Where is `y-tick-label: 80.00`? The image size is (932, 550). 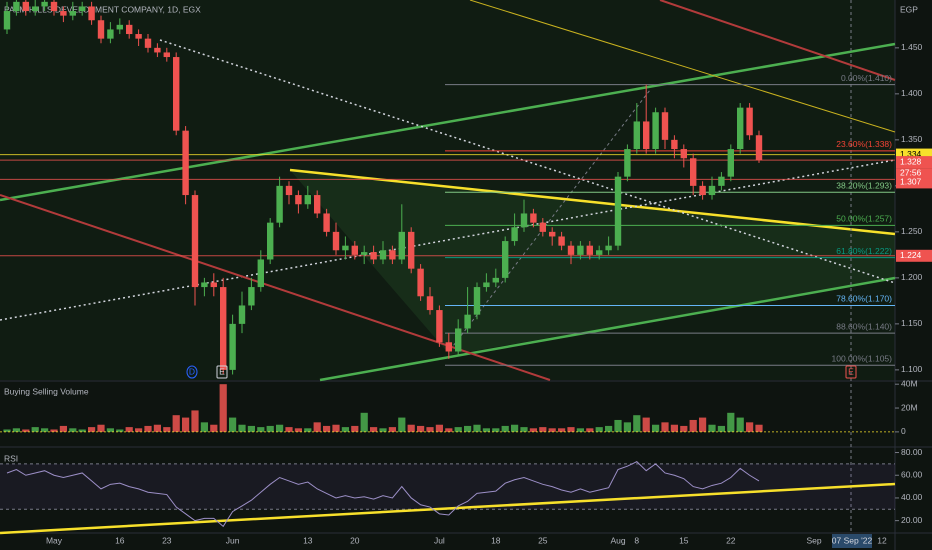
y-tick-label: 80.00 is located at coordinates (912, 452).